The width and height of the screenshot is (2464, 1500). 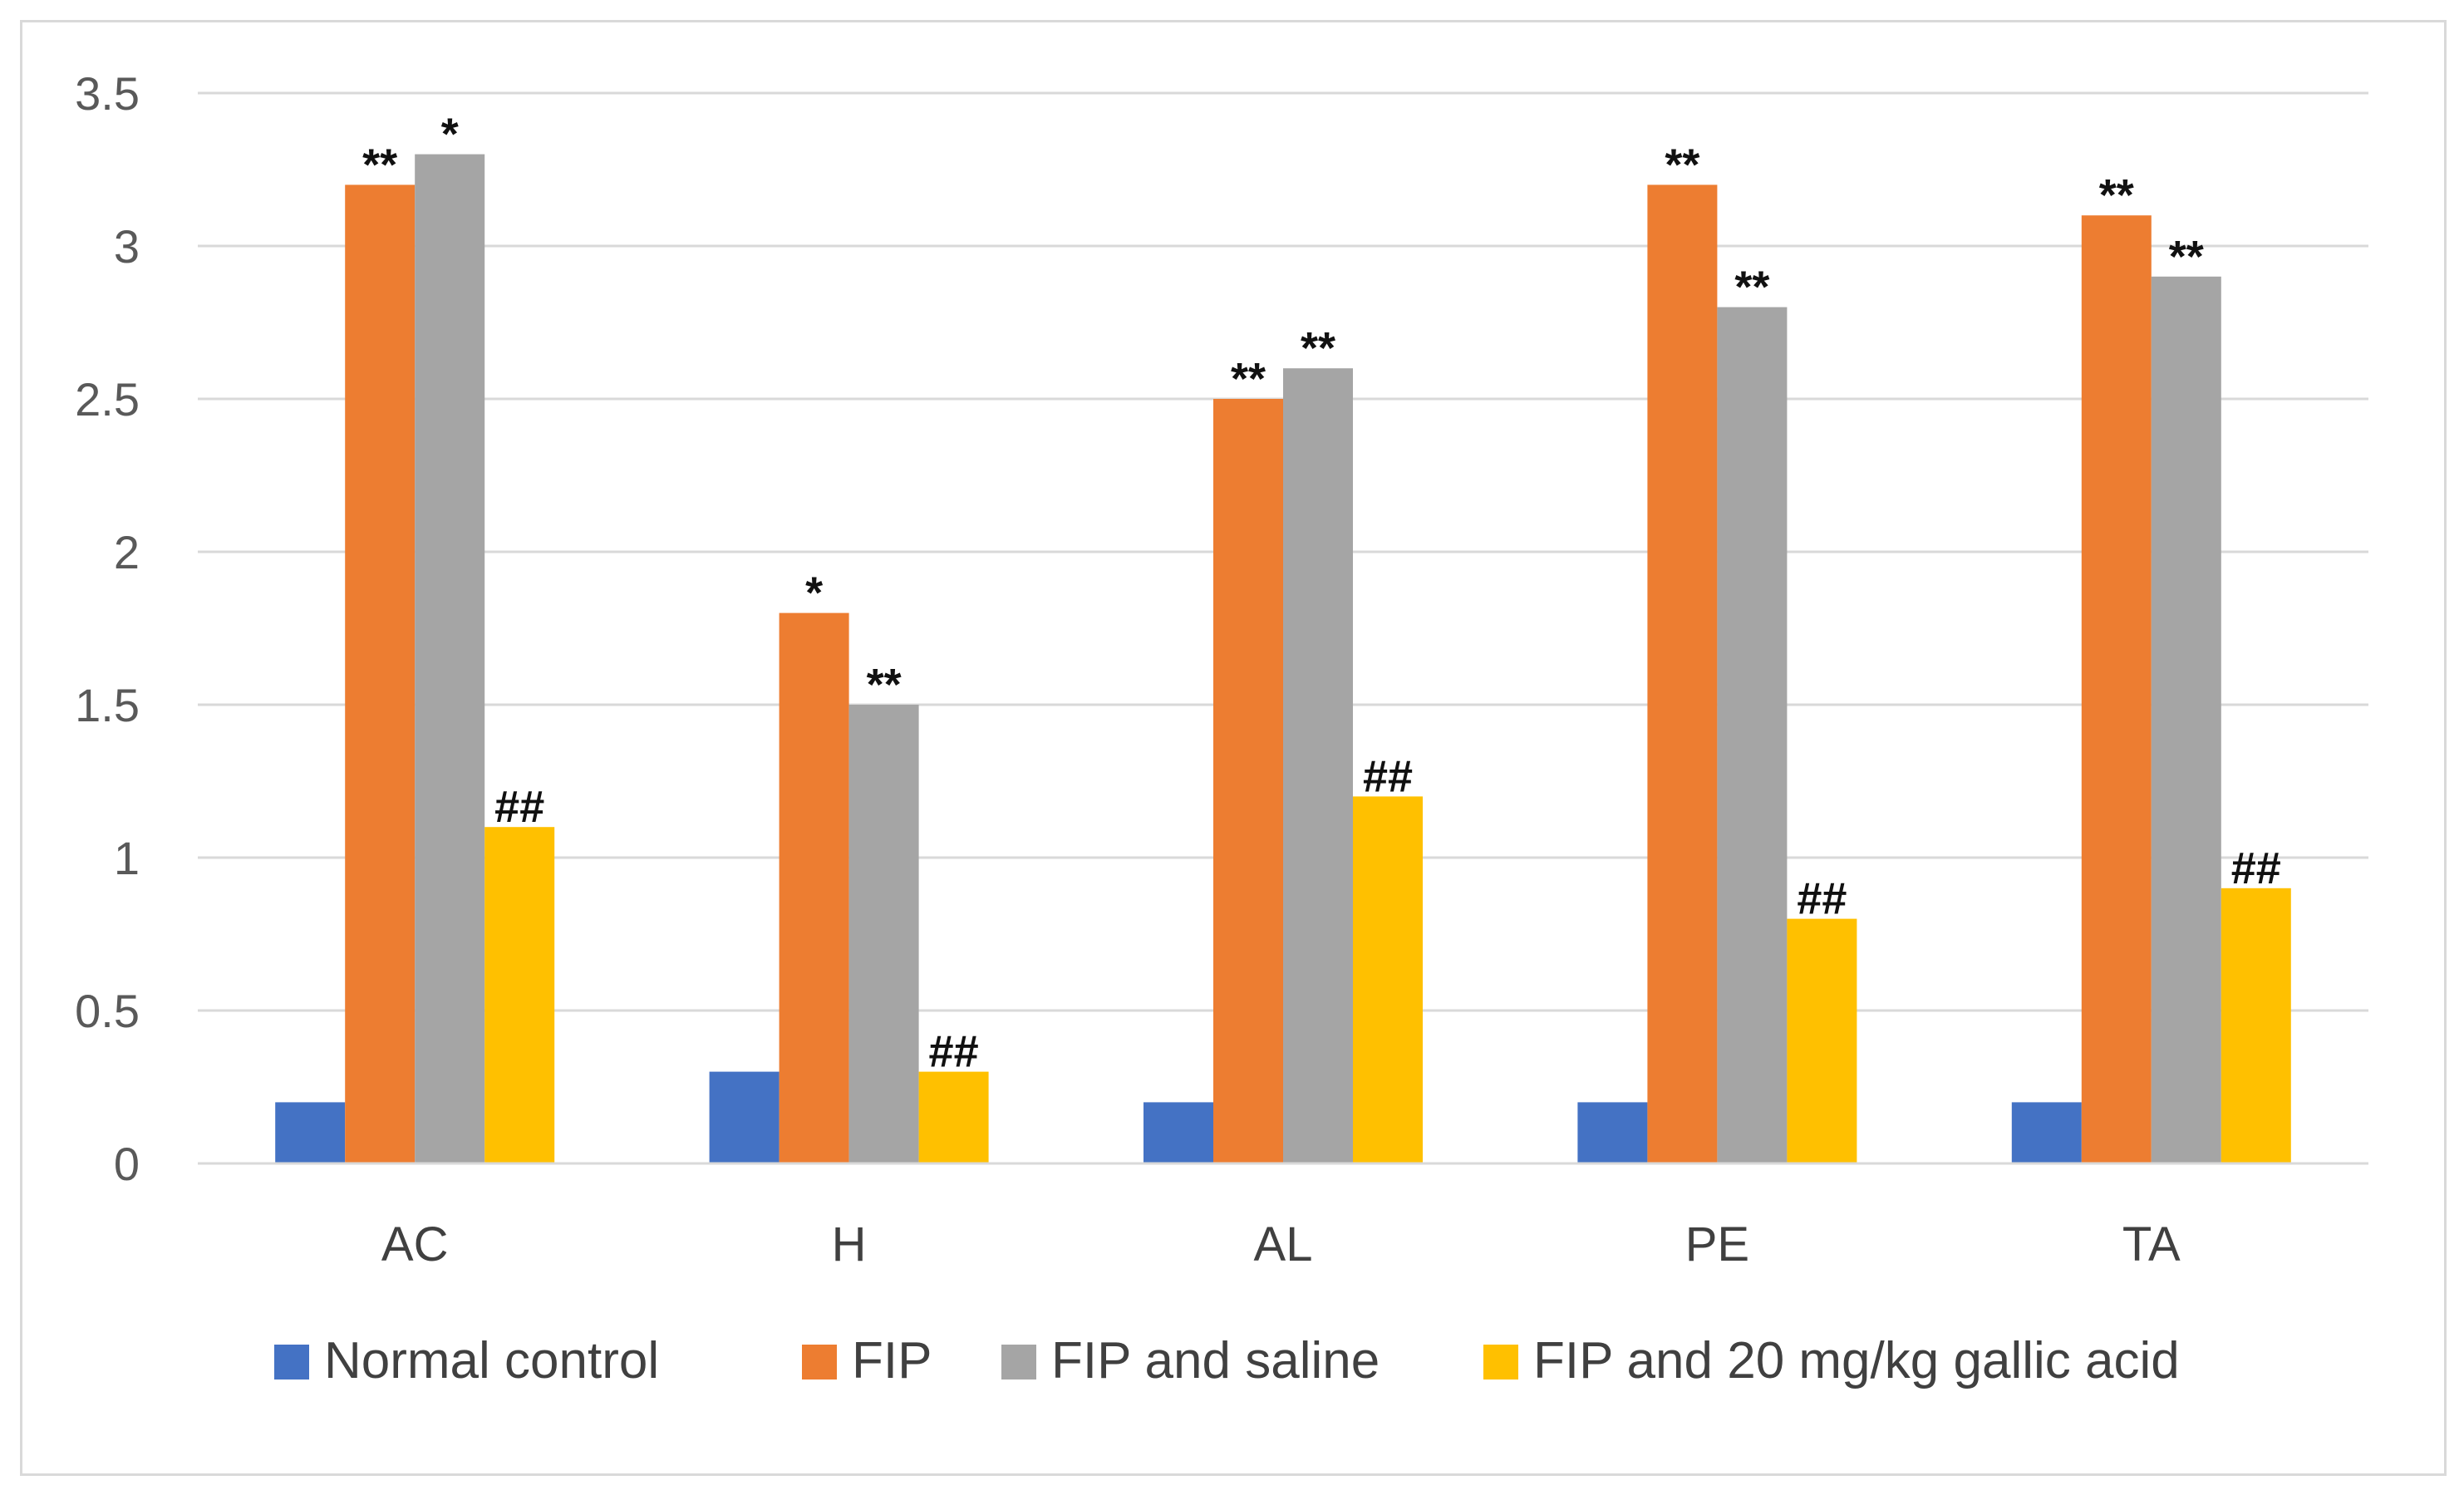 I want to click on bar-fip-and-20-mgkg-gallic-acid-pe, so click(x=1822, y=1040).